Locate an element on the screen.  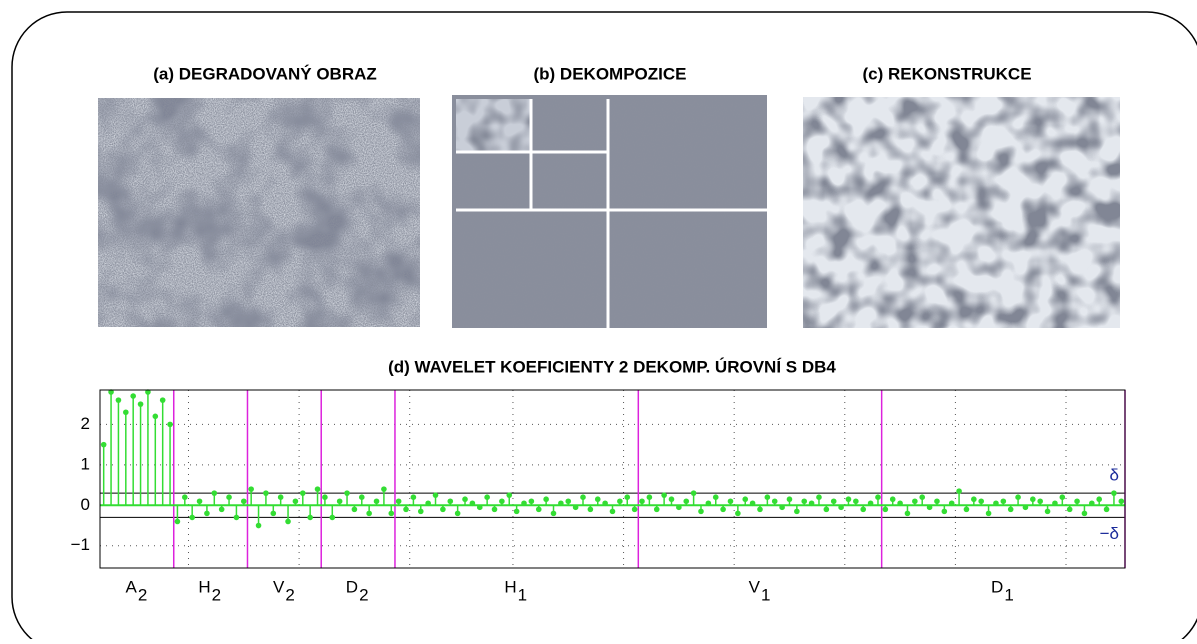
segment-sub: 2 is located at coordinates (216, 594).